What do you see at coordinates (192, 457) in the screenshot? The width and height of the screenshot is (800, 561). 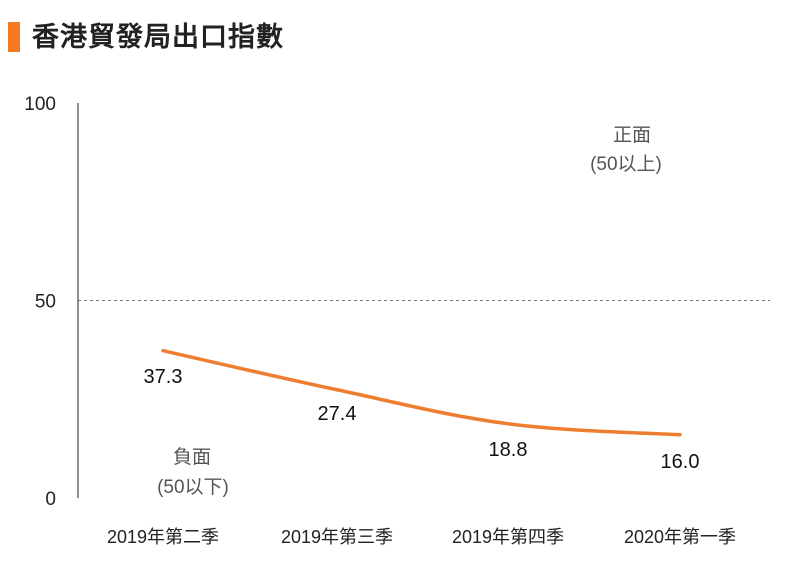 I see `annotation-negative-title: 負面` at bounding box center [192, 457].